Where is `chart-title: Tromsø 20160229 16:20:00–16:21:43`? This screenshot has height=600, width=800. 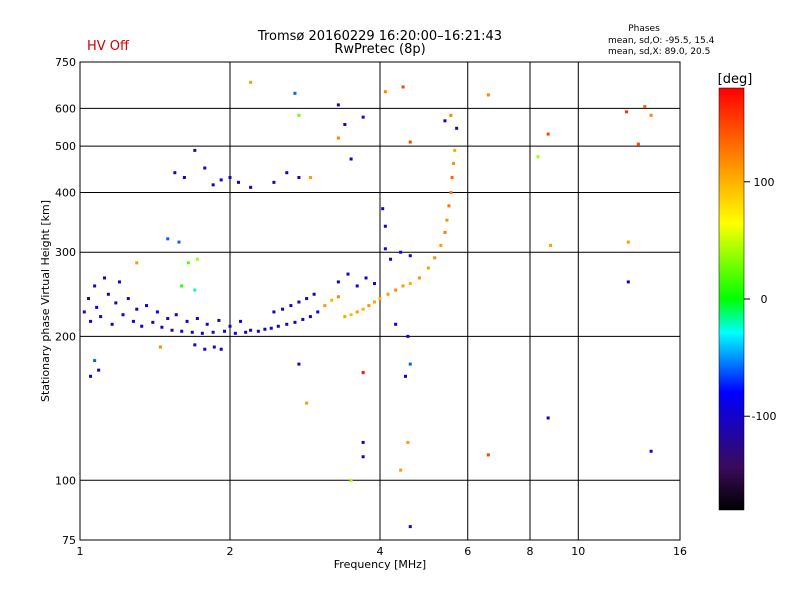 chart-title: Tromsø 20160229 16:20:00–16:21:43 is located at coordinates (379, 36).